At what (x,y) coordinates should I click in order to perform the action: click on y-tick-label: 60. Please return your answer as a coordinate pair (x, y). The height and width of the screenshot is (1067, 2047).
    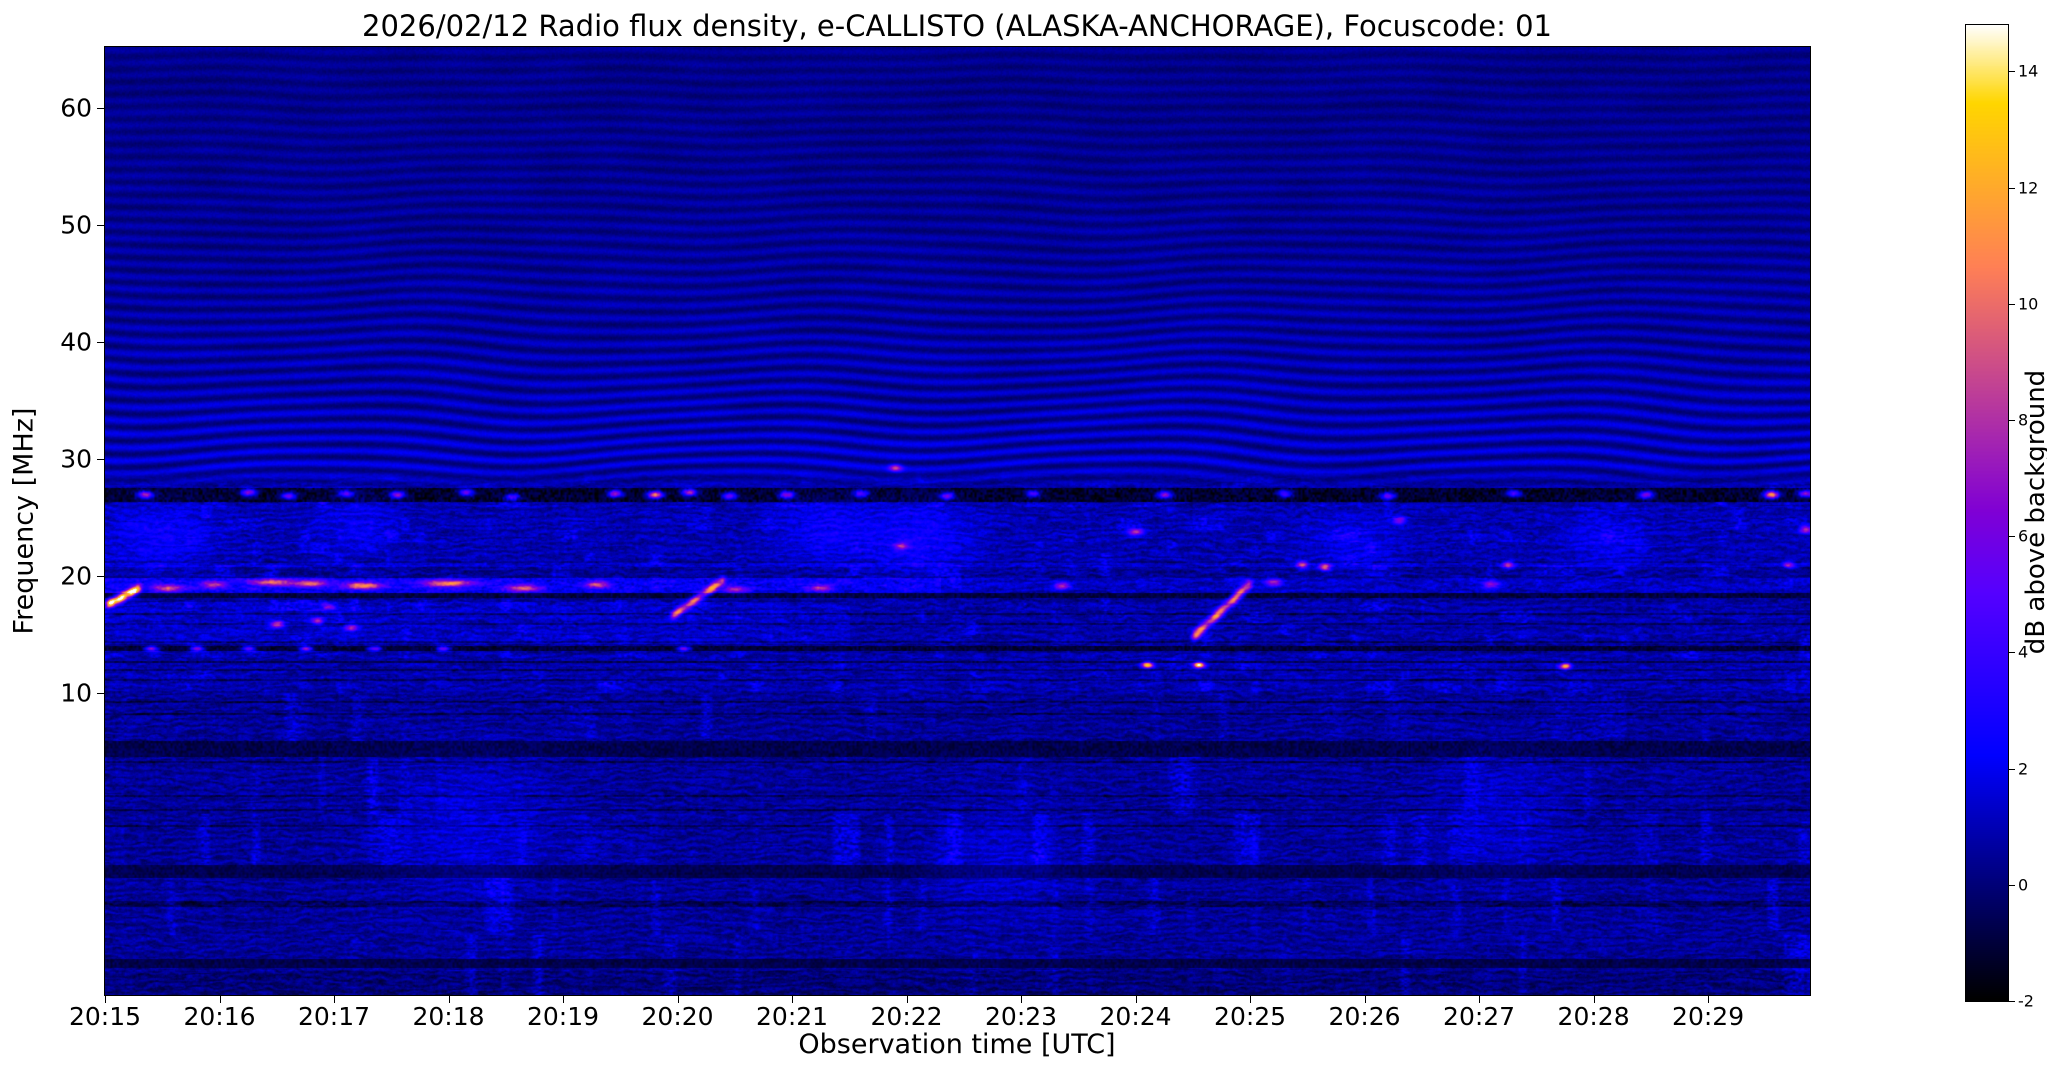
    Looking at the image, I should click on (76, 108).